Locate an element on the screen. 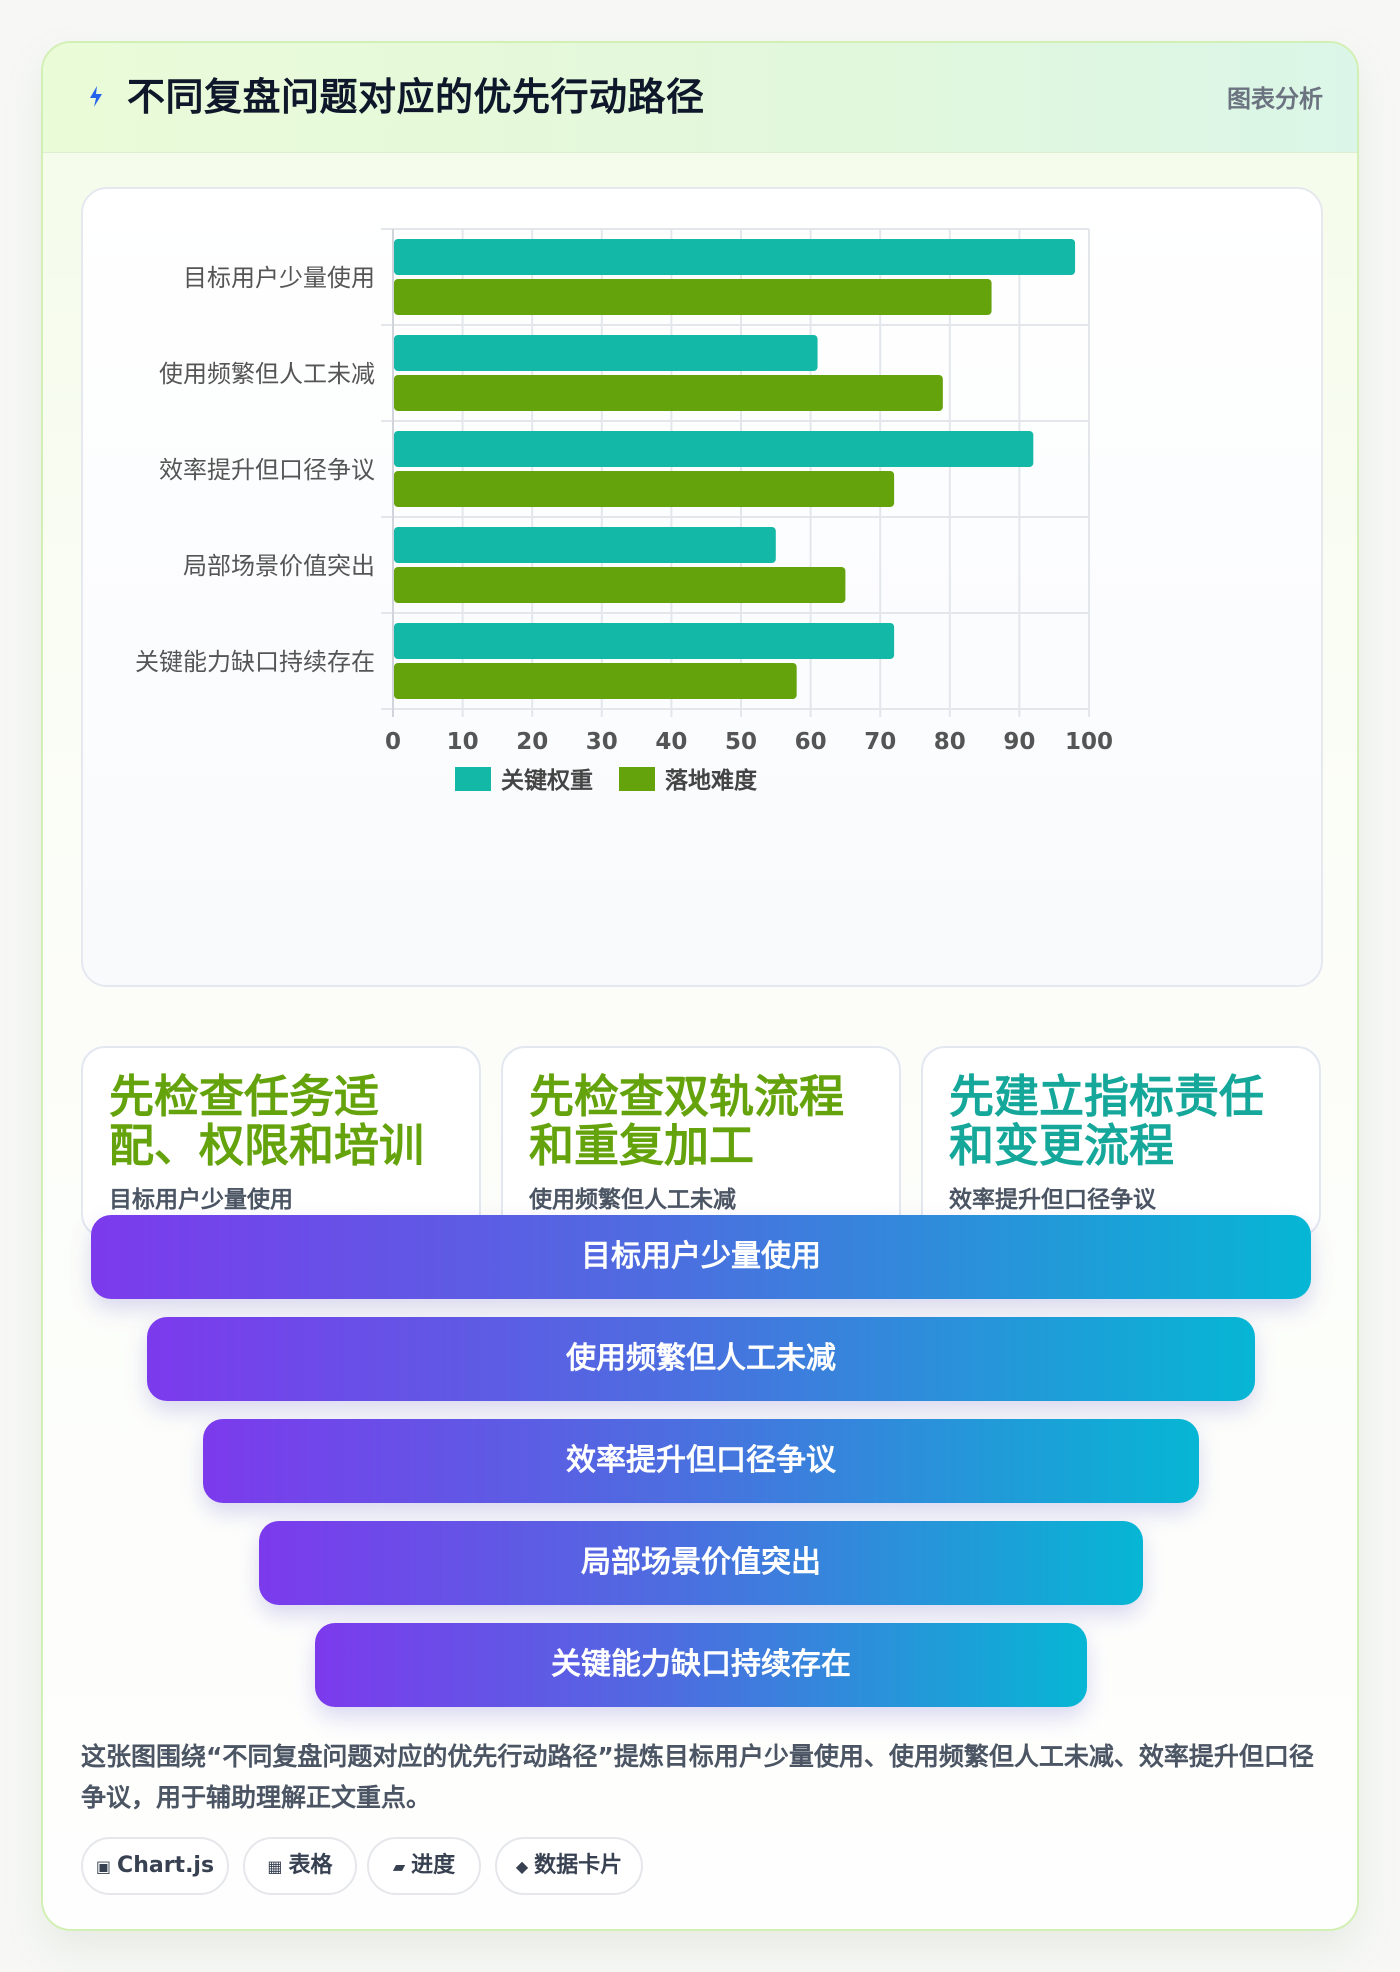 The image size is (1400, 1972). chart-icon: ▣ is located at coordinates (103, 1866).